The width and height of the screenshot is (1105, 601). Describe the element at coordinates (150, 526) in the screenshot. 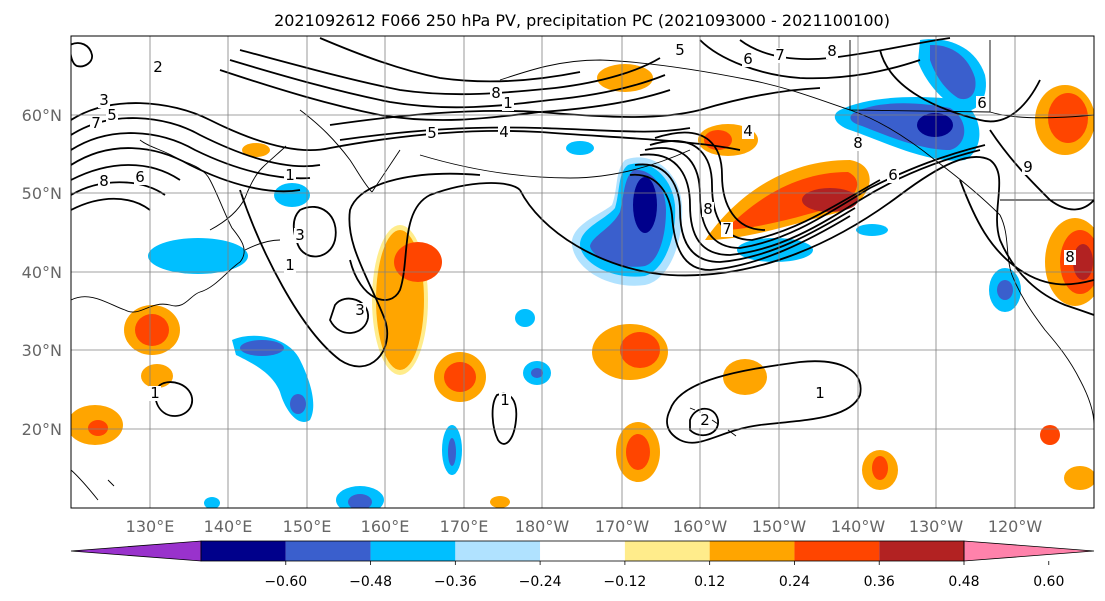

I see `longitude-label: 130°E` at that location.